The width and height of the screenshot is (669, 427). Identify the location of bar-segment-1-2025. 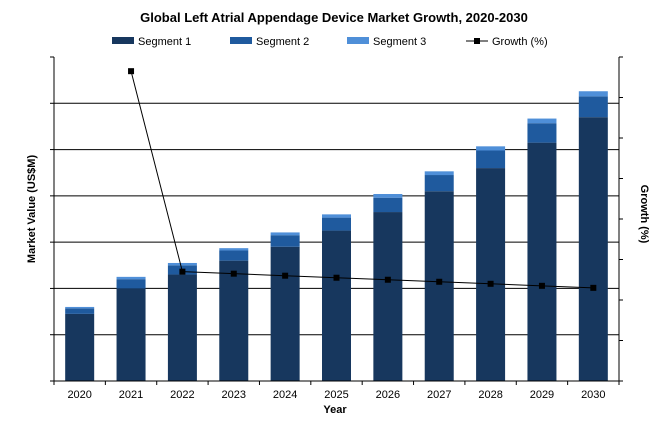
(336, 305).